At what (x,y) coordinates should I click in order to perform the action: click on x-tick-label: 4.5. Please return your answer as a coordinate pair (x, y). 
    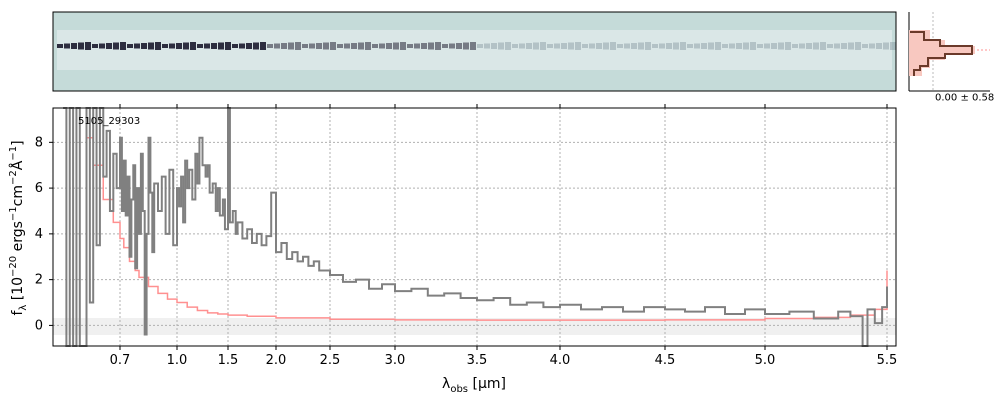
    Looking at the image, I should click on (665, 360).